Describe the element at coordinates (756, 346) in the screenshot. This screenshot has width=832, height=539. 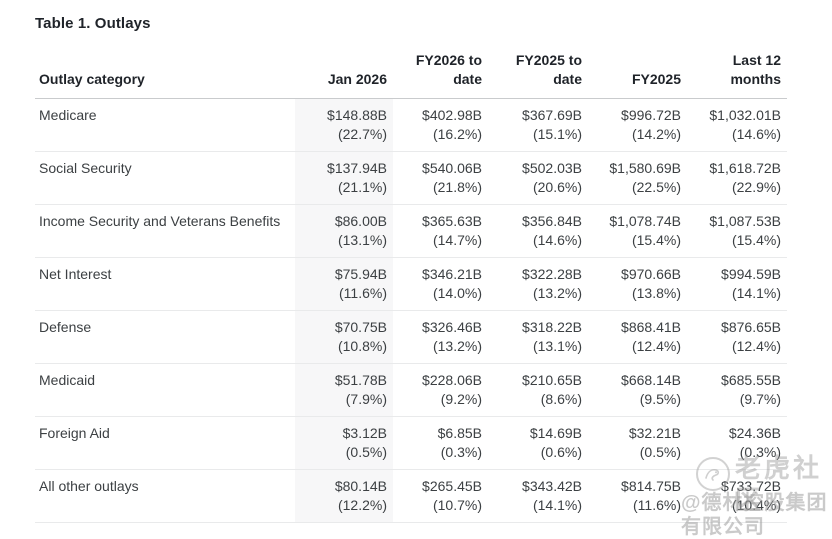
I see `cell-percent: (12.4%)` at that location.